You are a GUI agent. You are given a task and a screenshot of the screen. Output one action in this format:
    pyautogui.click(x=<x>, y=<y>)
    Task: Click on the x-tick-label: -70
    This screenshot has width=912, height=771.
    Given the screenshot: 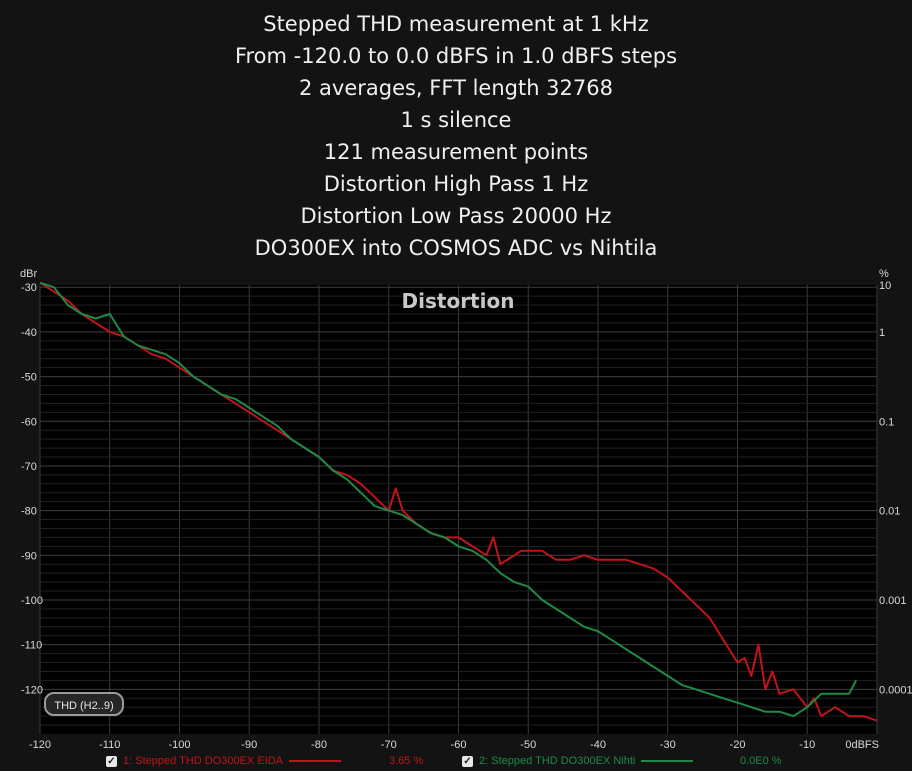 What is the action you would take?
    pyautogui.click(x=389, y=745)
    